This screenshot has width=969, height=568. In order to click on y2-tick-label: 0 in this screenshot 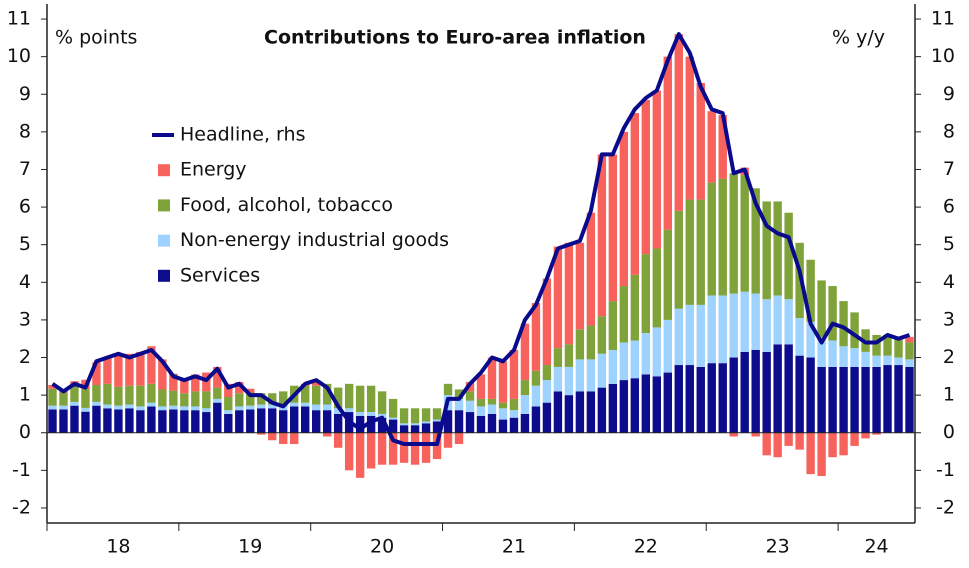, I will do `click(949, 432)`.